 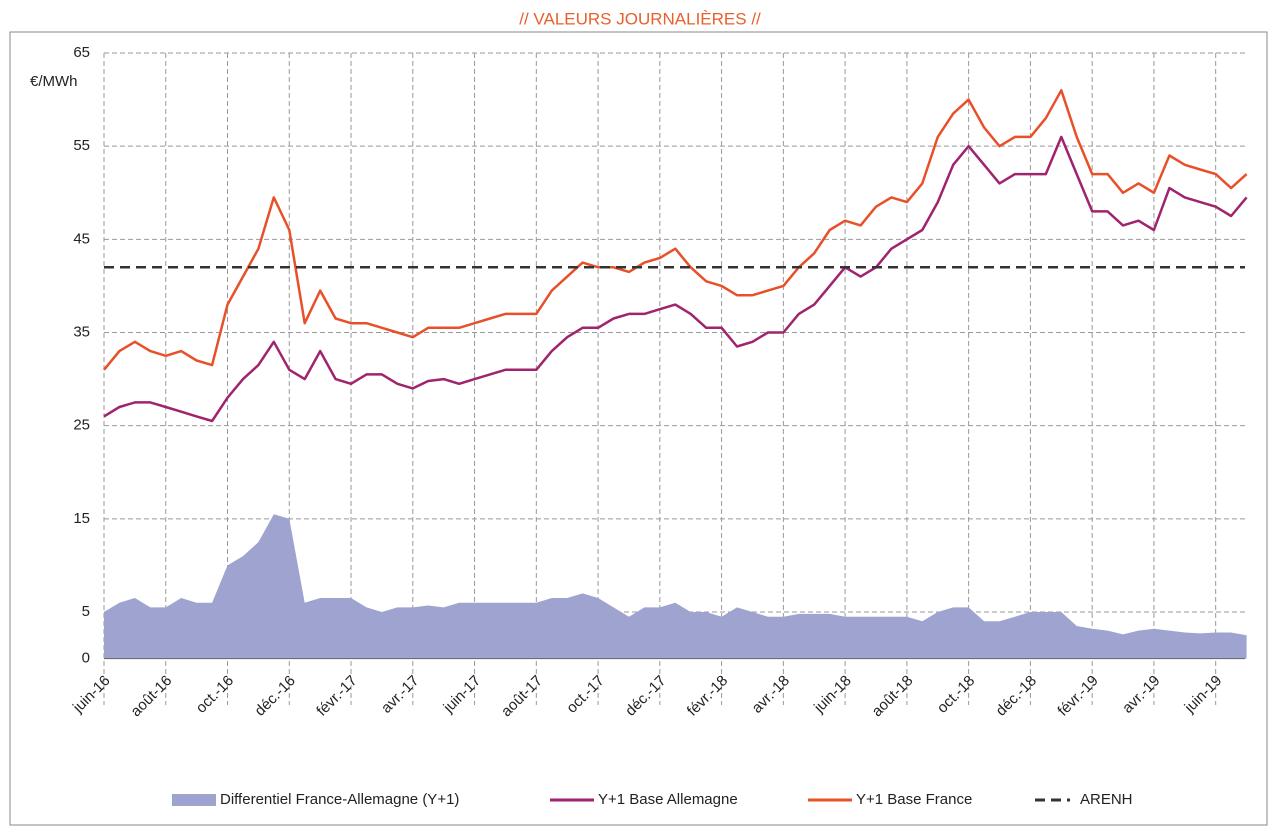 I want to click on legend-swatch, so click(x=194, y=800).